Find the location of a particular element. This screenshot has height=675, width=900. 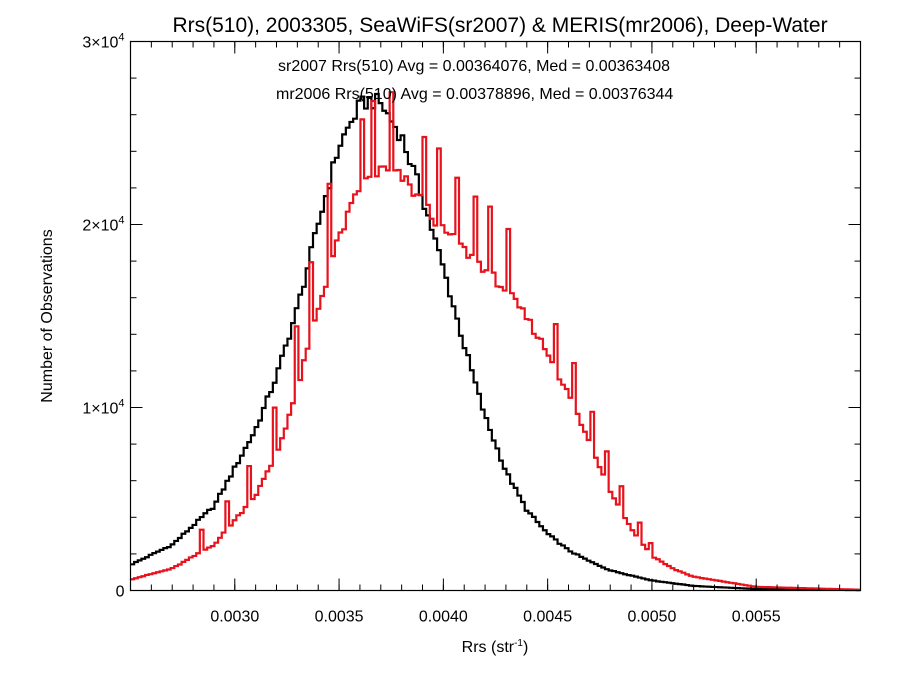

x-tick-label: 0.0055 is located at coordinates (756, 617).